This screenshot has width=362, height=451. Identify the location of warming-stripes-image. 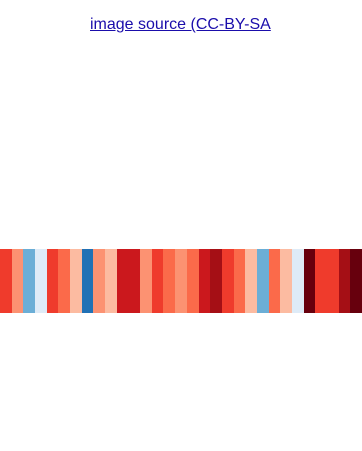
(181, 281).